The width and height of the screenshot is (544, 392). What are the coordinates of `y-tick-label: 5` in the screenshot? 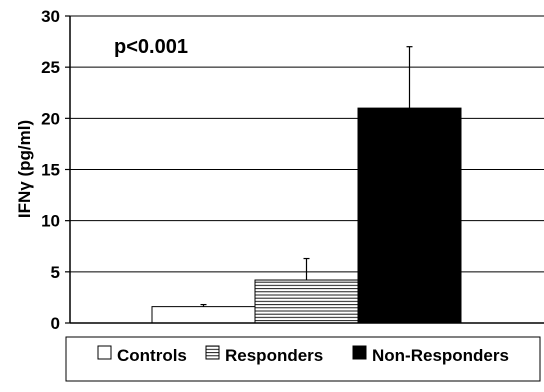 It's located at (55, 272).